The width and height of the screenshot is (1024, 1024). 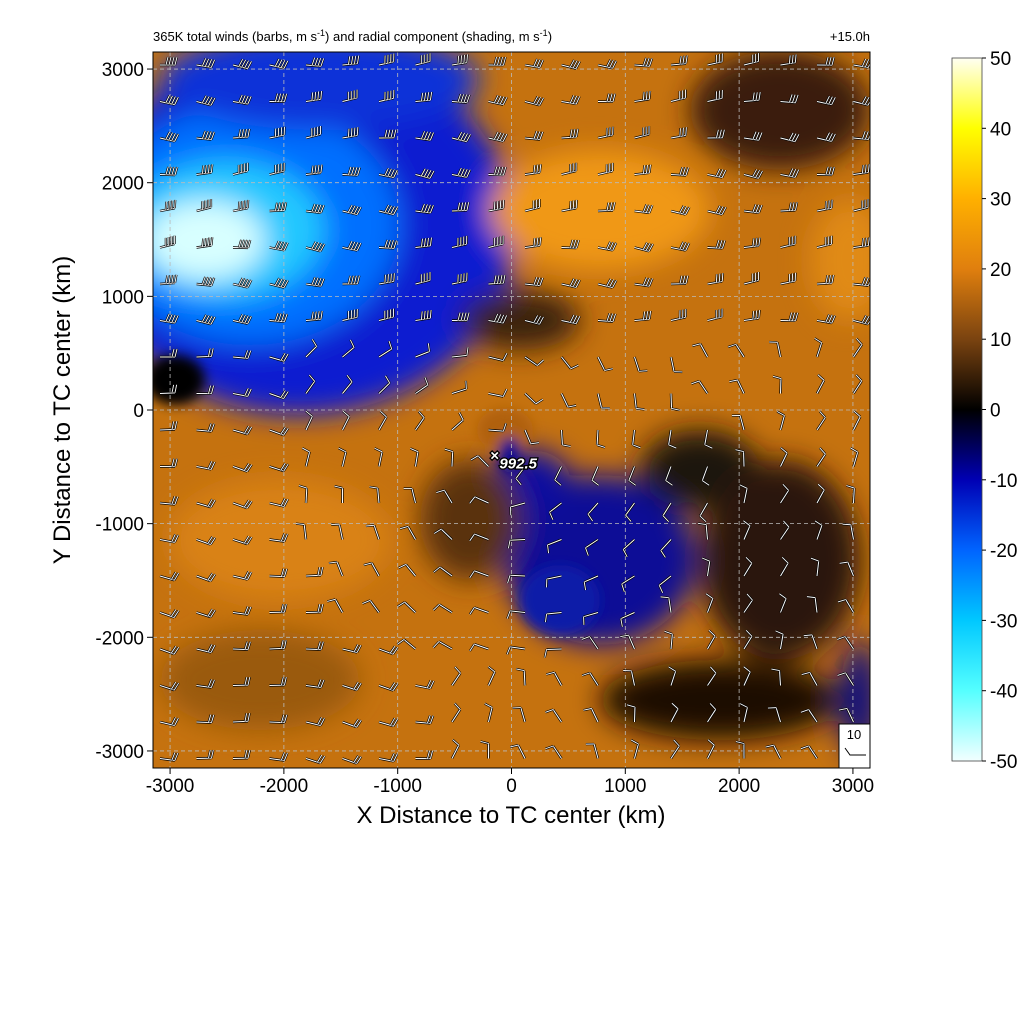 What do you see at coordinates (1003, 621) in the screenshot?
I see `colorbar-tick-label: -30` at bounding box center [1003, 621].